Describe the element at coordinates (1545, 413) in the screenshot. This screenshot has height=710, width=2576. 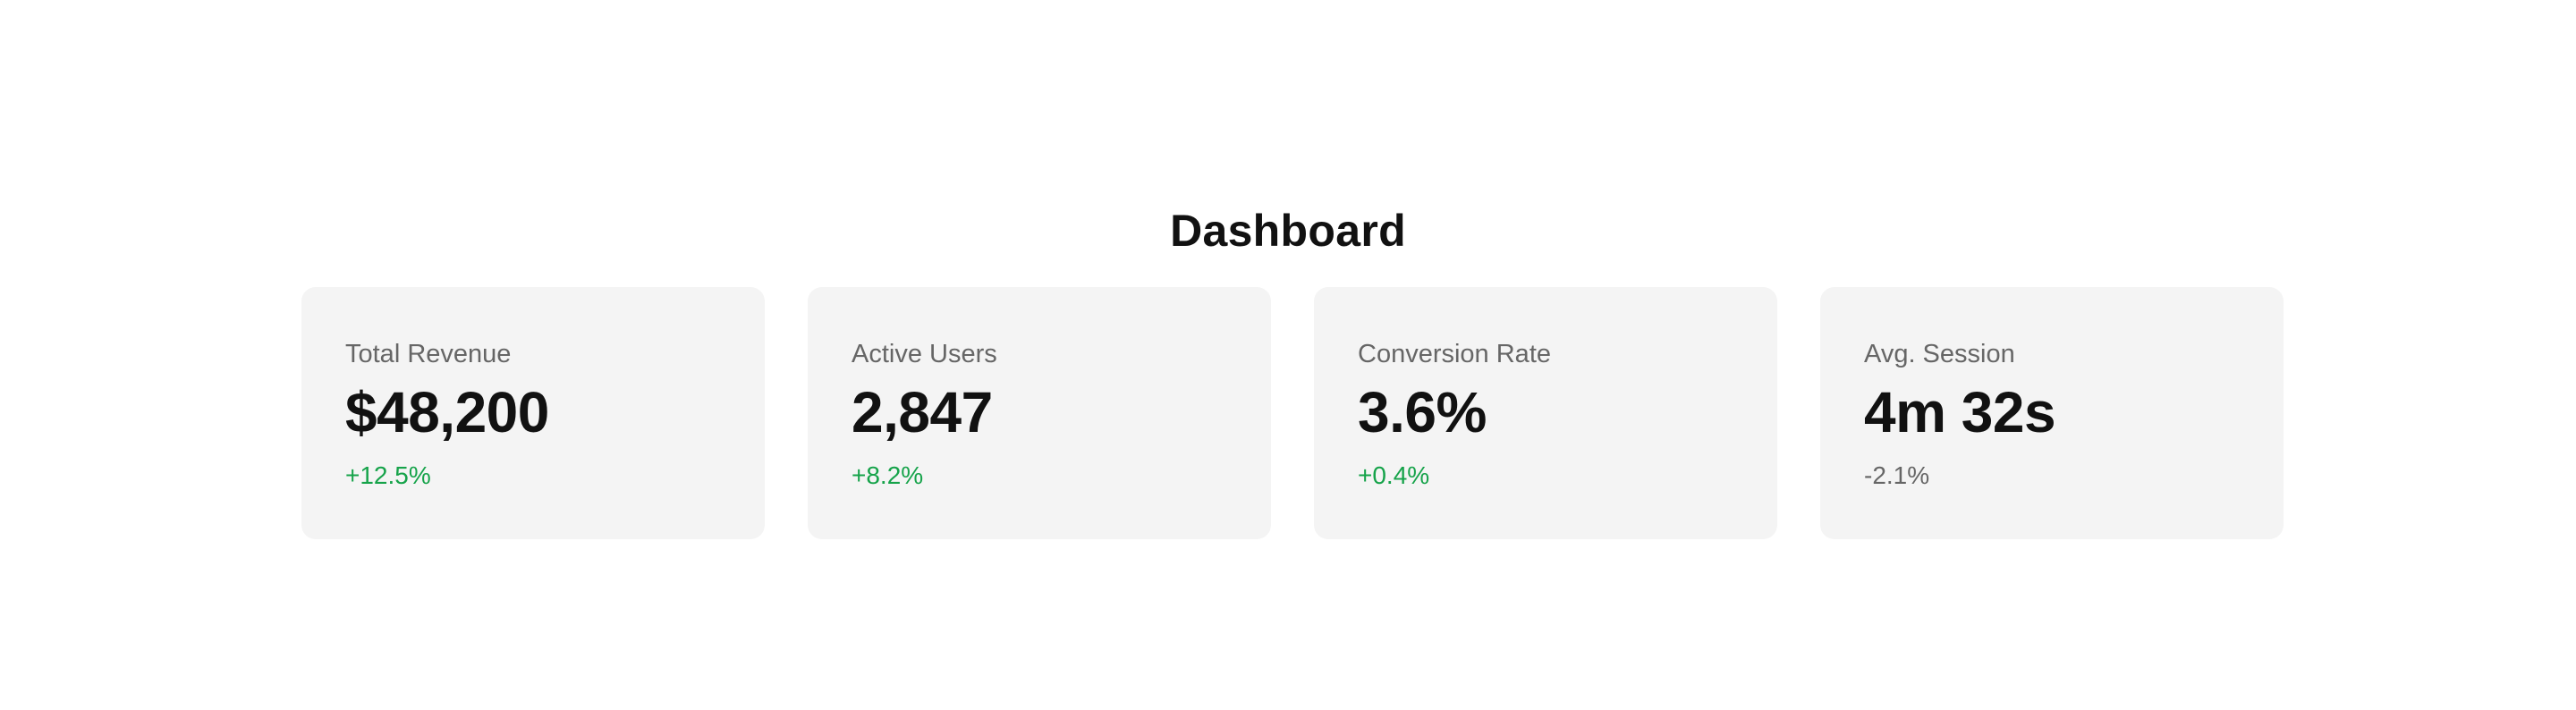
I see `stat-card-conversion-rate: Conversion Rate 3.6% +0.4%` at that location.